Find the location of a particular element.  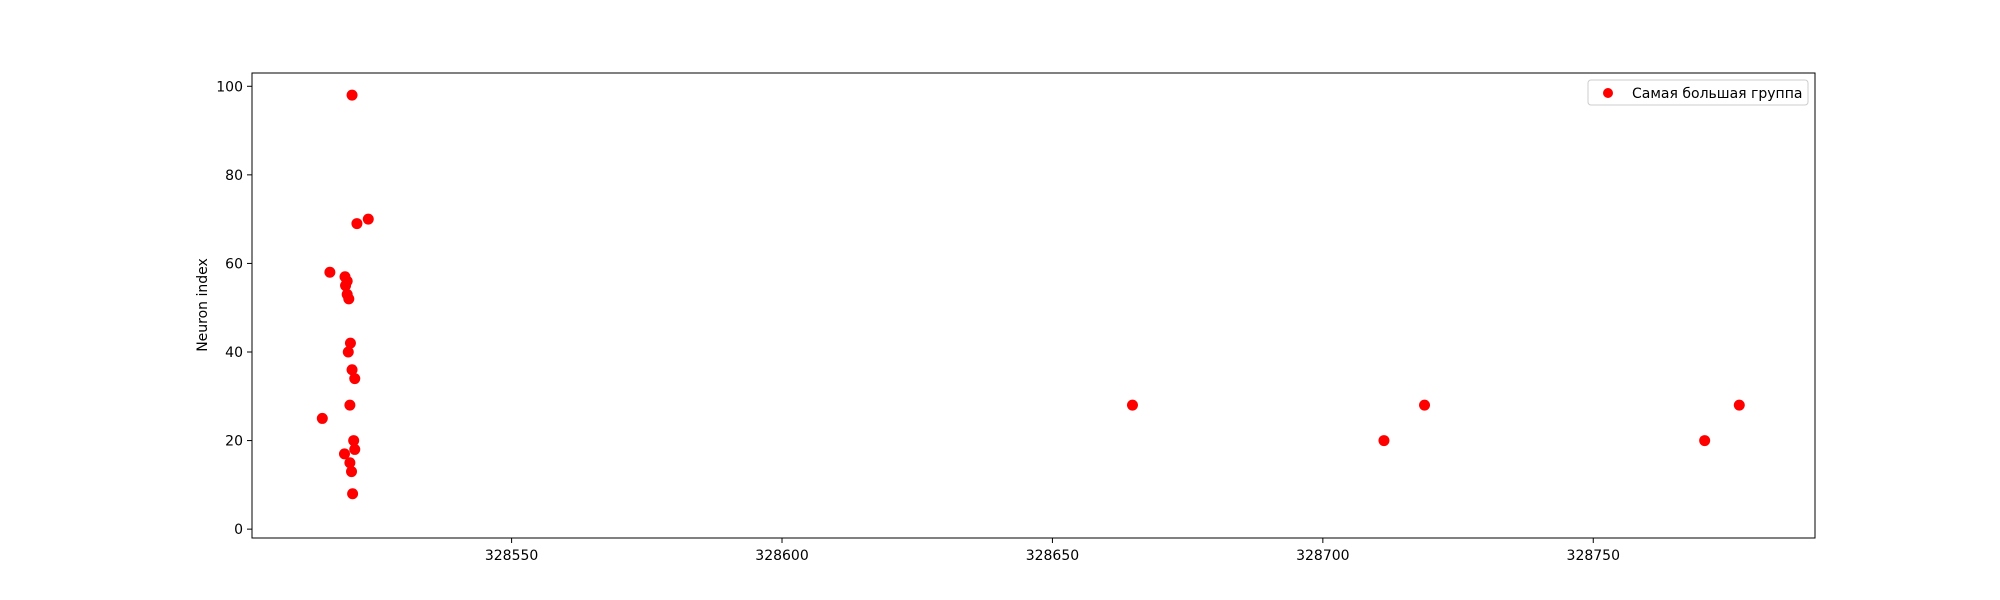

legend: Самая большая группа is located at coordinates (1698, 92).